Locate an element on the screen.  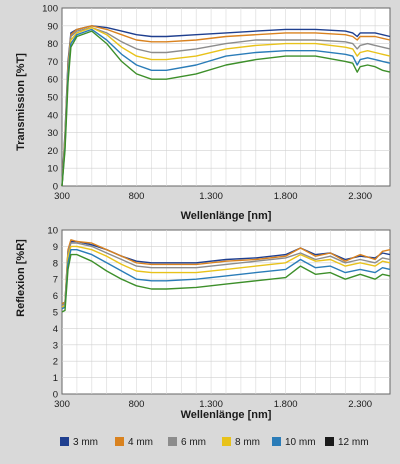
reflexion-xtick-label: 800 is located at coordinates (137, 404).